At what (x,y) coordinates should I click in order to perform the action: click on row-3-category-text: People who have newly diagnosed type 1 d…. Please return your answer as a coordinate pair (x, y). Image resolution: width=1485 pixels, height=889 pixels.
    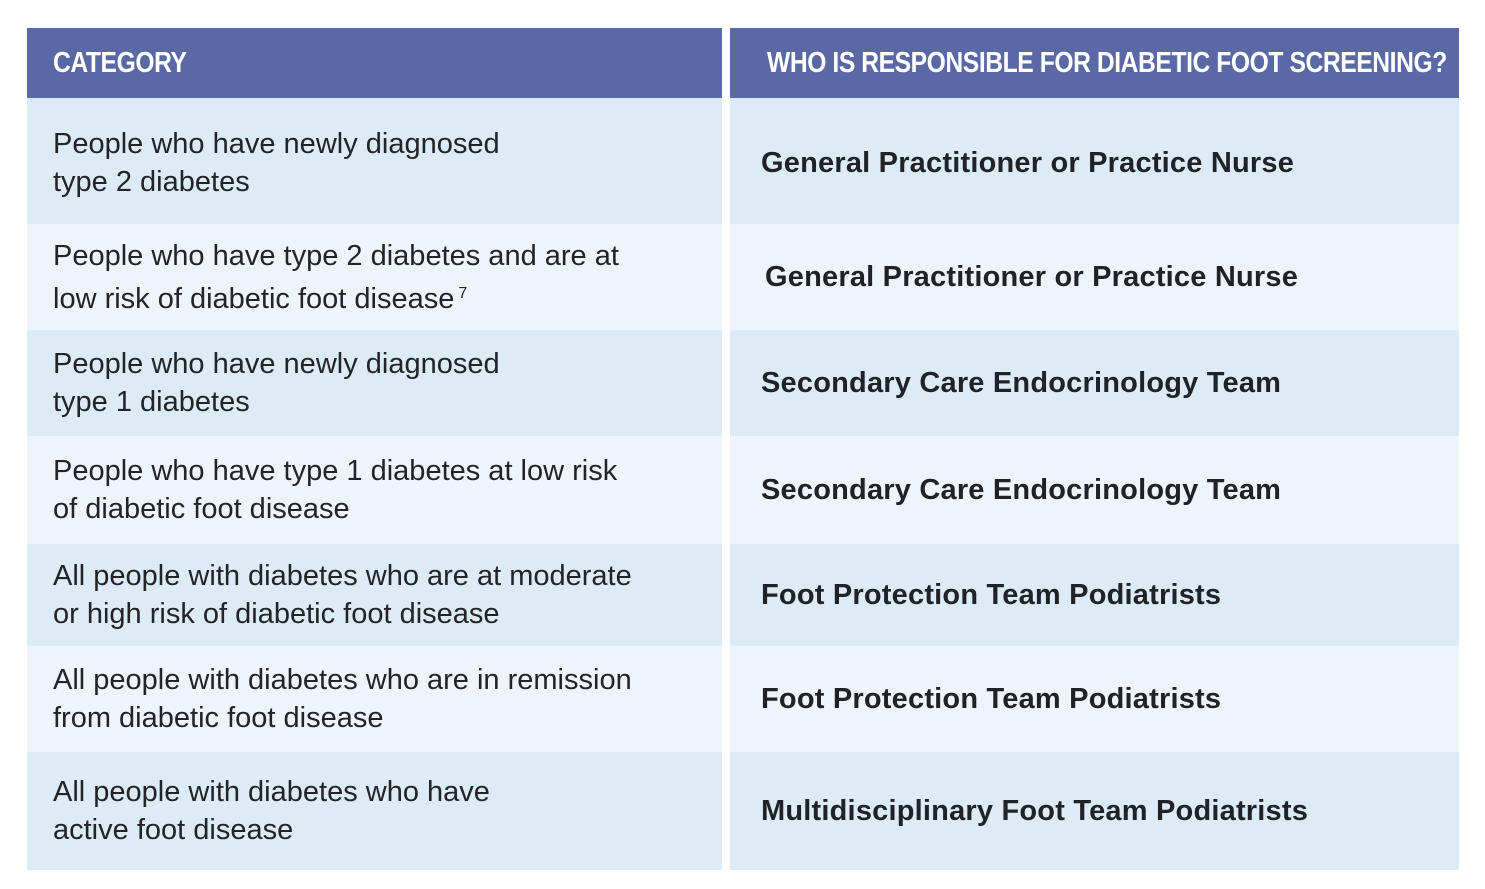
    Looking at the image, I should click on (276, 383).